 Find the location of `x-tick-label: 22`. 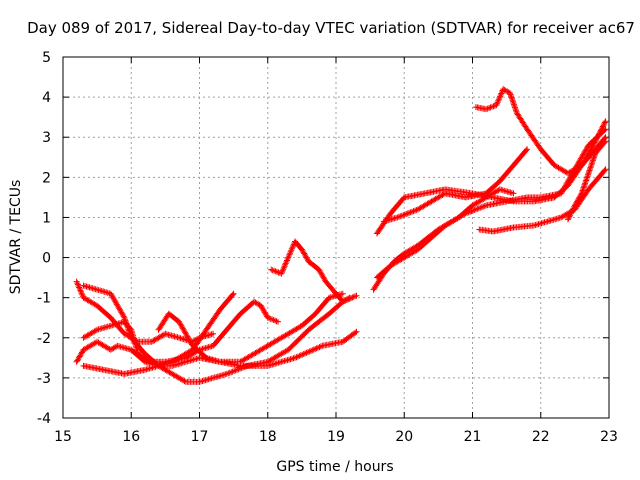

x-tick-label: 22 is located at coordinates (541, 437).